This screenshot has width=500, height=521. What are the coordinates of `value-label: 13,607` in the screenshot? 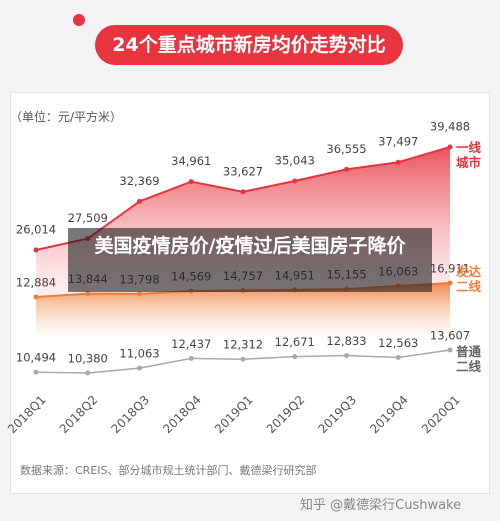 It's located at (450, 336).